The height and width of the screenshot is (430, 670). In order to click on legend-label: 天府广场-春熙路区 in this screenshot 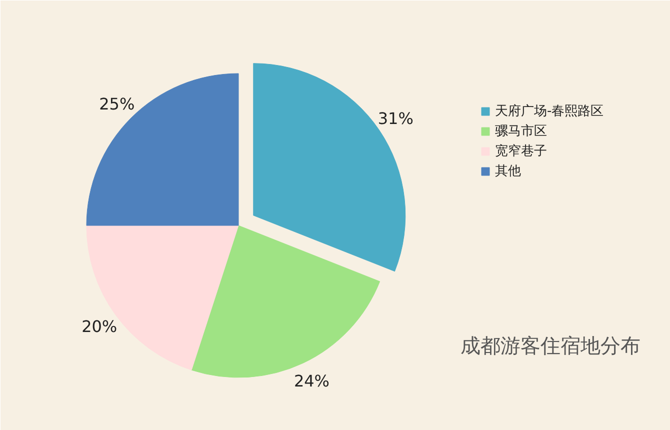, I will do `click(549, 111)`.